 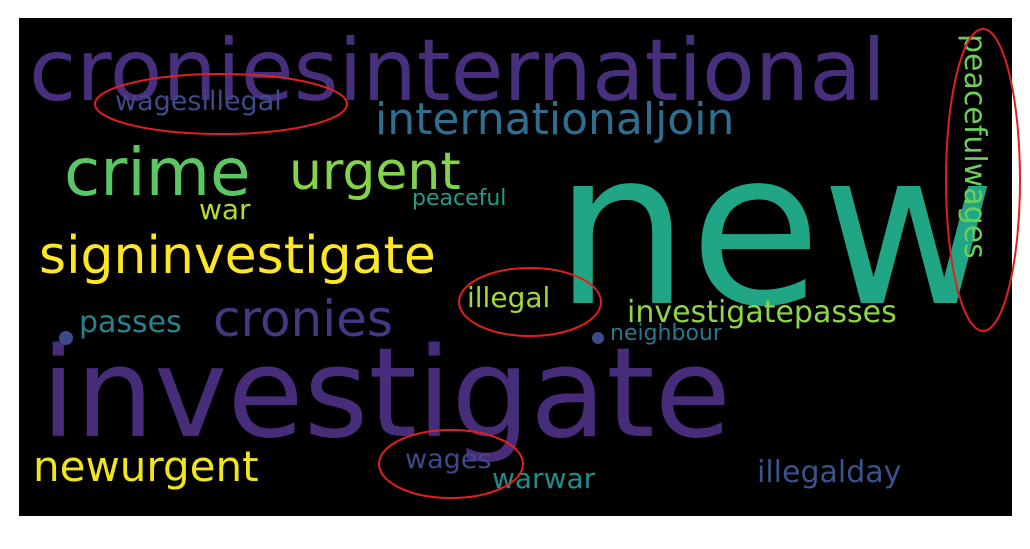 What do you see at coordinates (157, 172) in the screenshot?
I see `word-crime: crime` at bounding box center [157, 172].